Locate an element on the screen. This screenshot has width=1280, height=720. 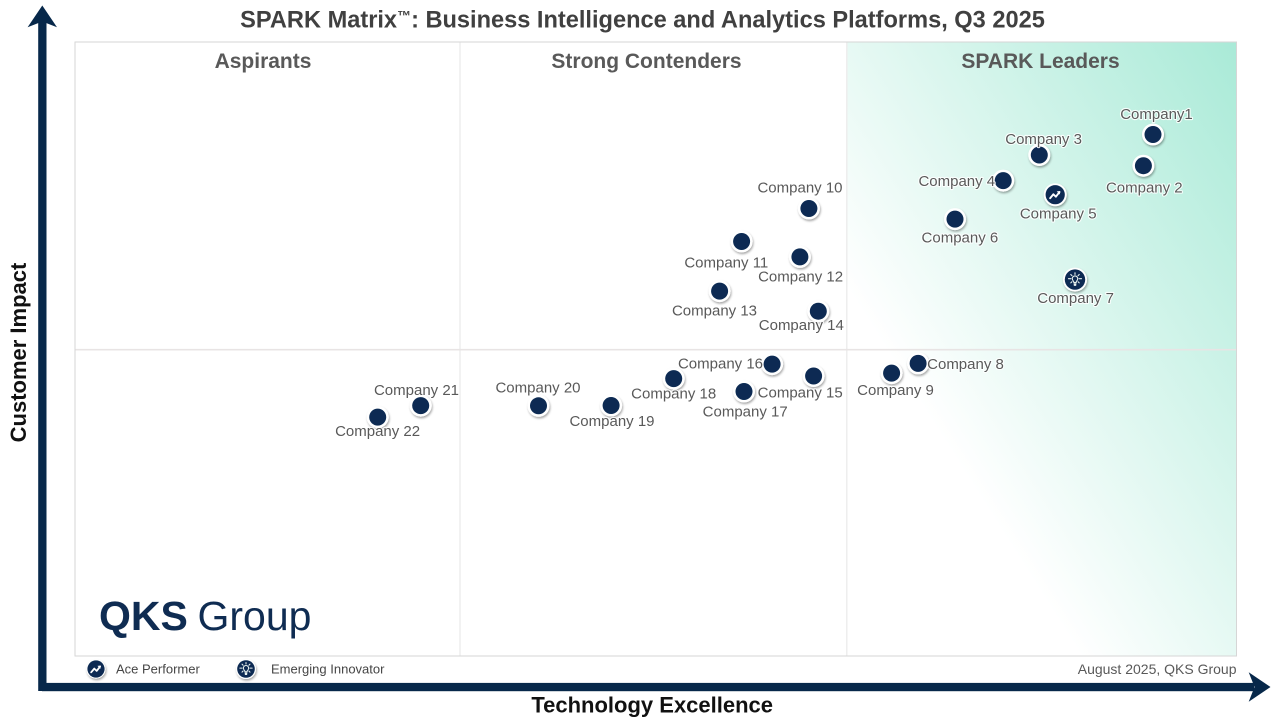
svg-text: Company 9 is located at coordinates (895, 390).